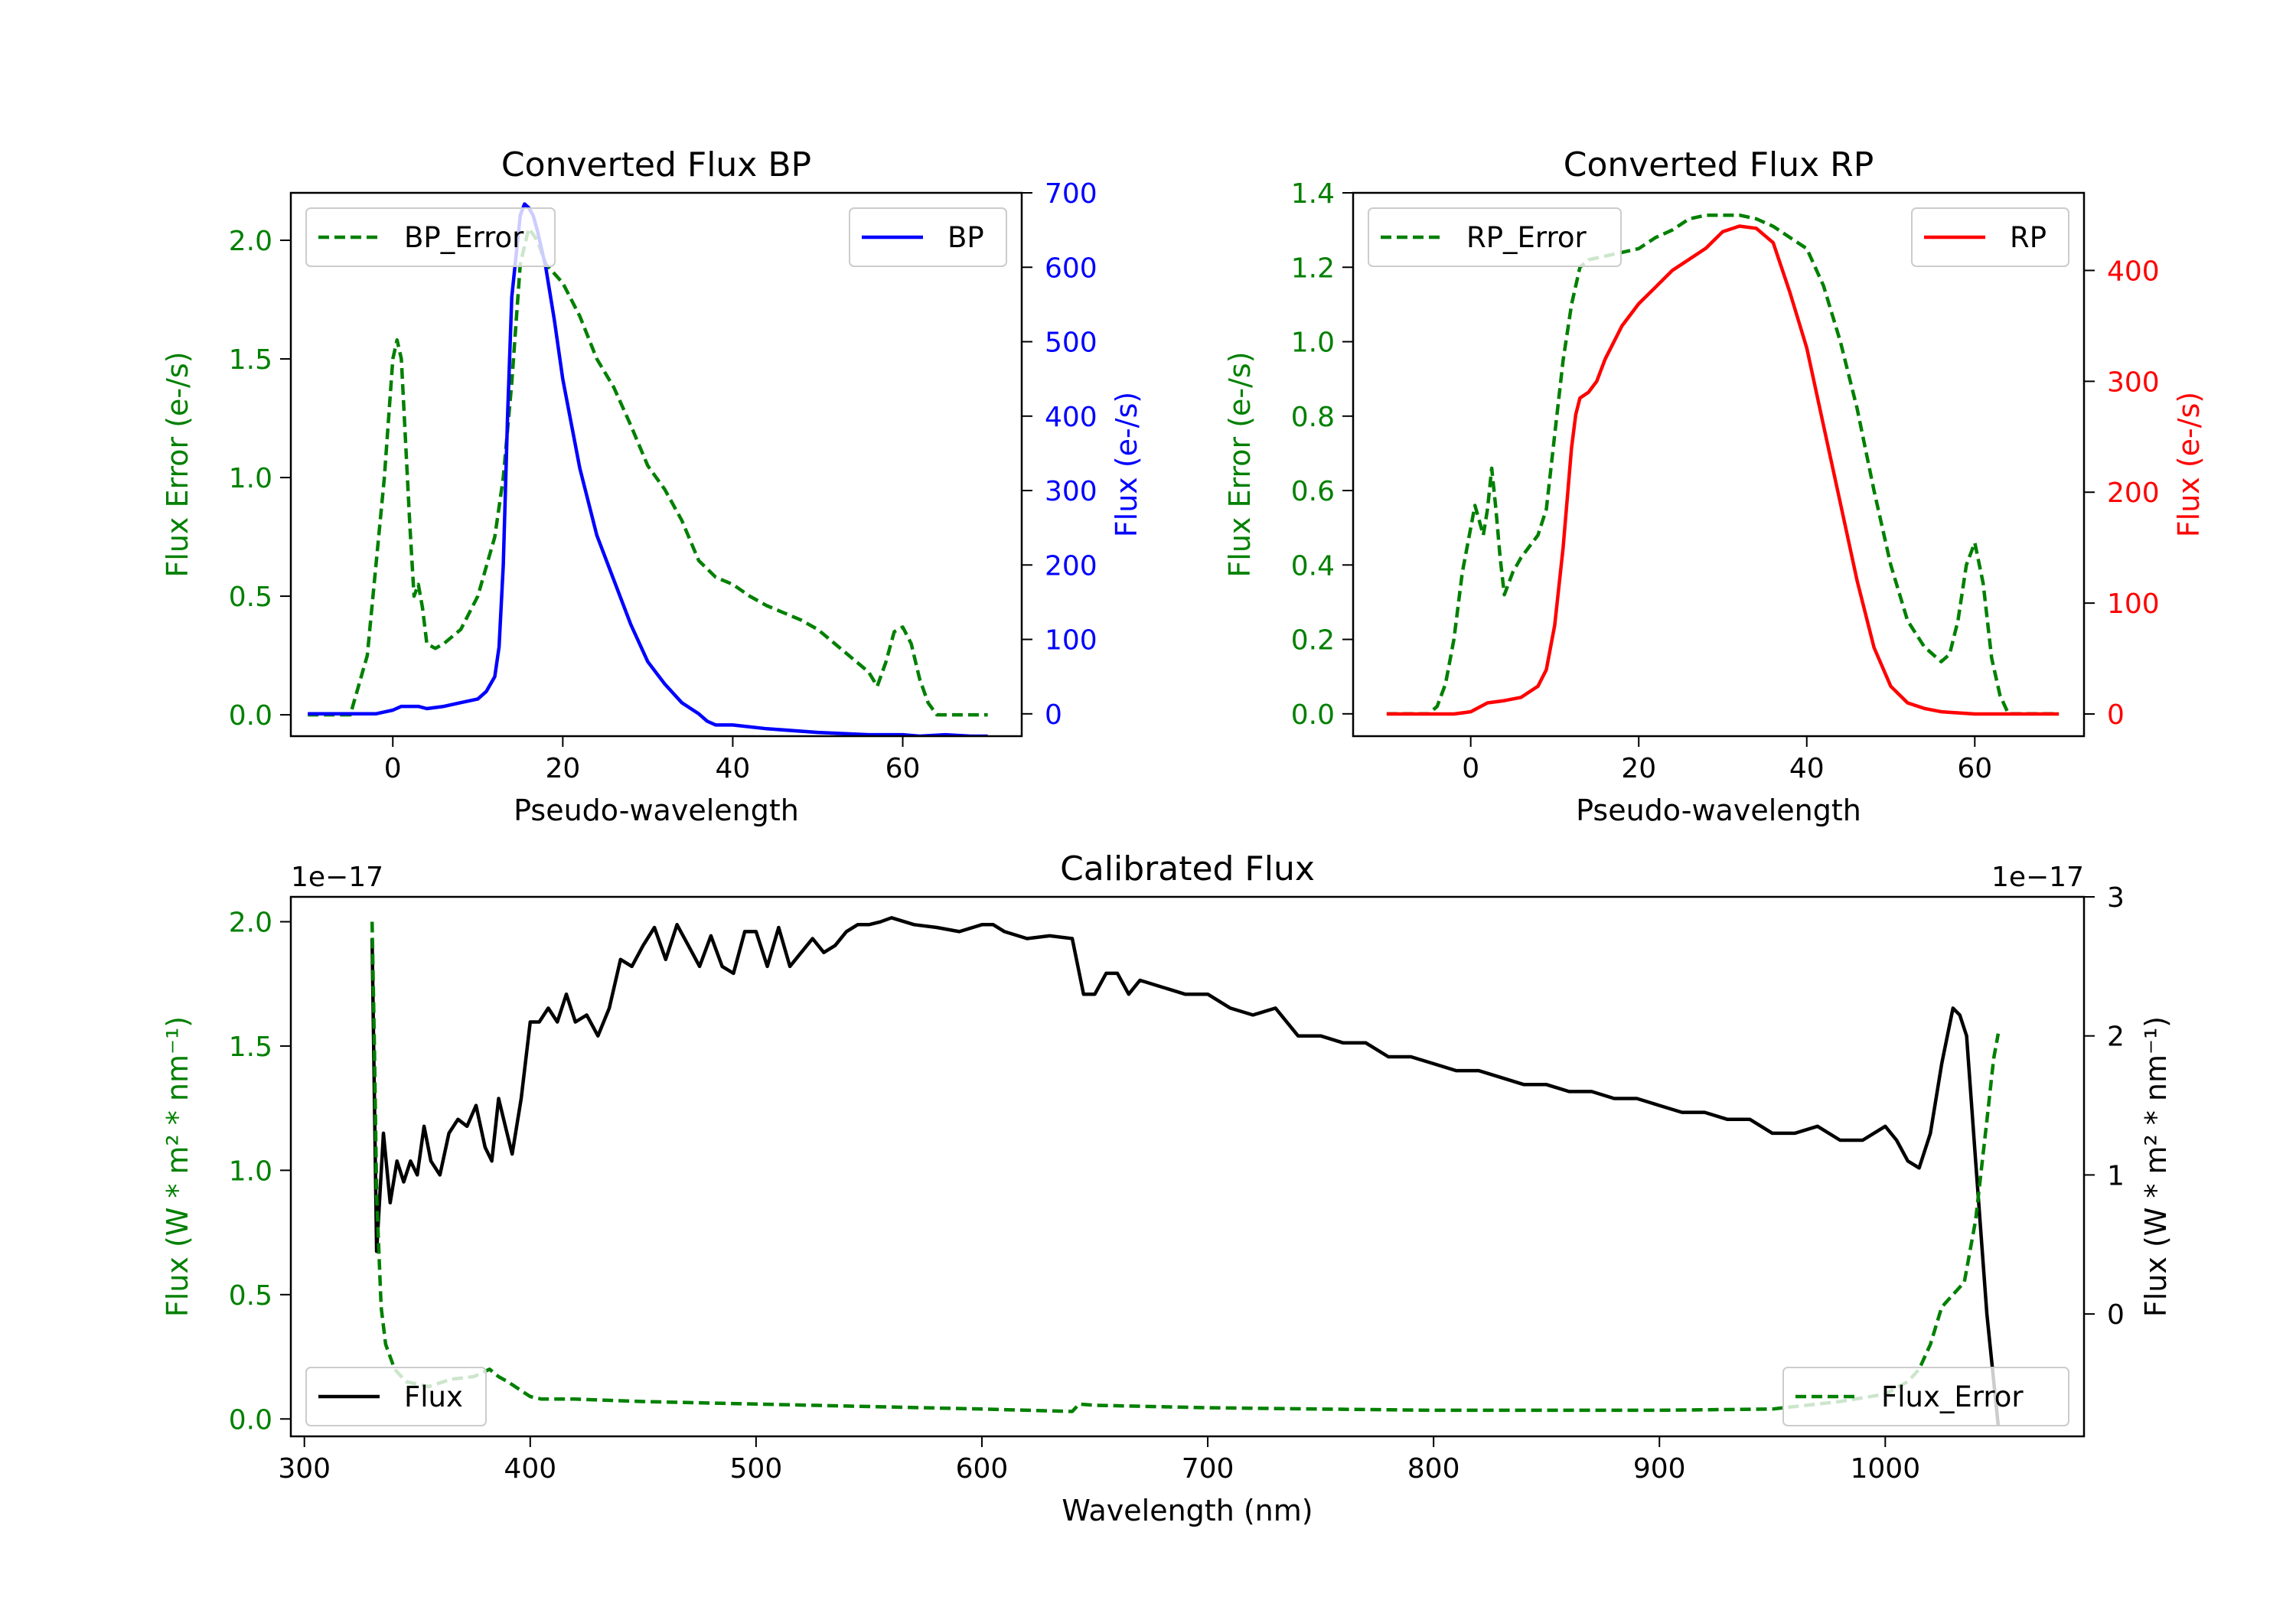 This screenshot has width=2296, height=1607. What do you see at coordinates (1208, 1469) in the screenshot?
I see `x-tick-label: 700` at bounding box center [1208, 1469].